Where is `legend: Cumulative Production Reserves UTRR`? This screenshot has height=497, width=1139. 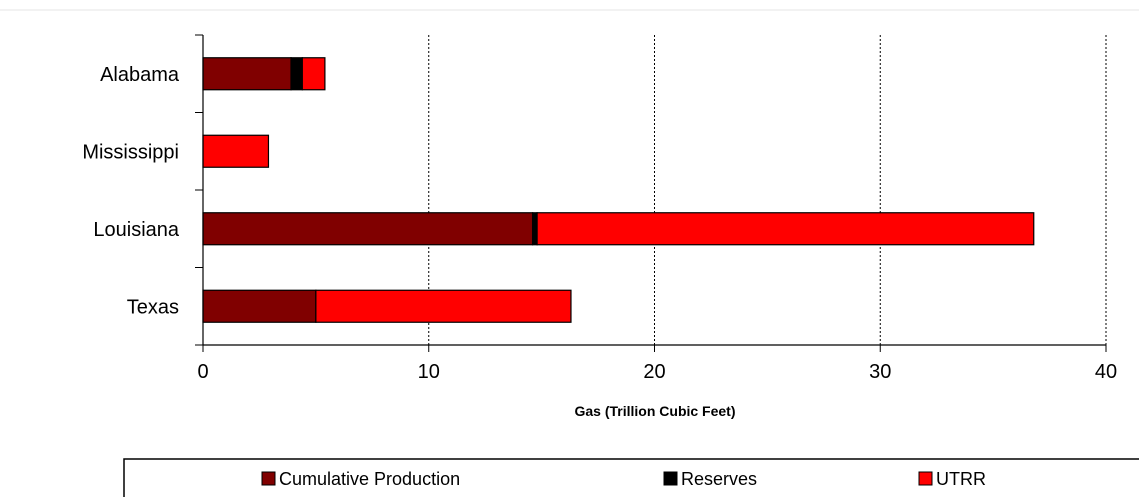 legend: Cumulative Production Reserves UTRR is located at coordinates (631, 477).